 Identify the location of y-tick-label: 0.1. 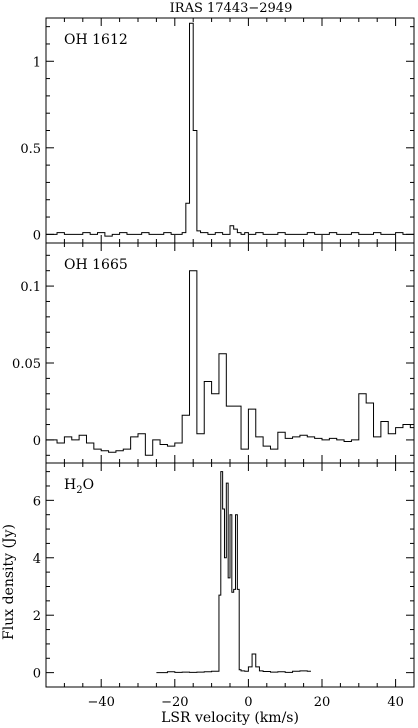
(30, 287).